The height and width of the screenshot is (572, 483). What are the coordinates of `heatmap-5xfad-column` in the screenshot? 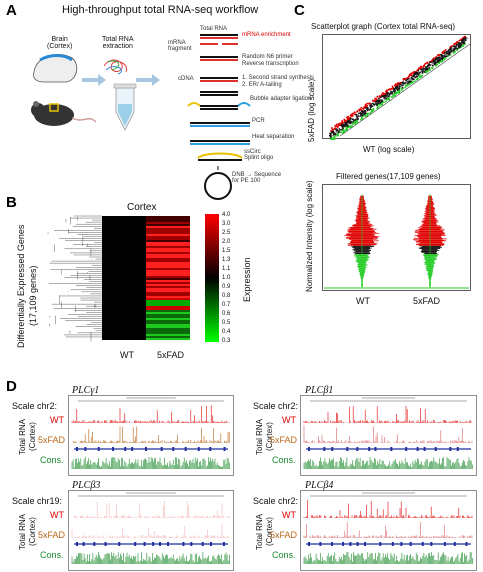 It's located at (168, 278).